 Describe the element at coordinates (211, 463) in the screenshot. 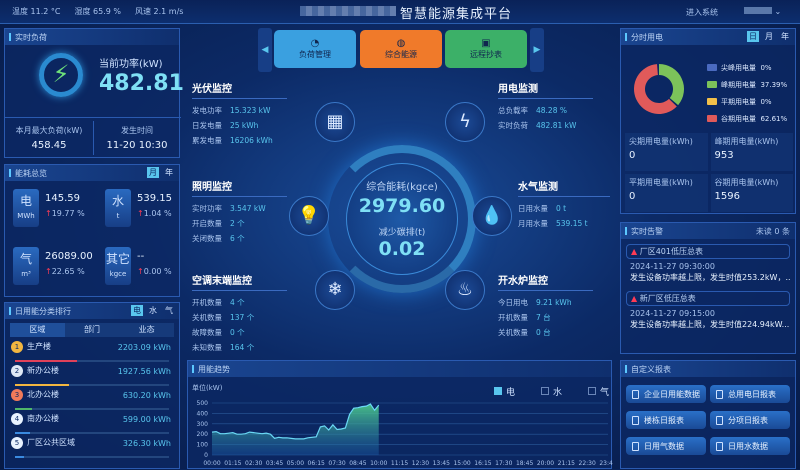

I see `x-tick-label: 00:00` at that location.